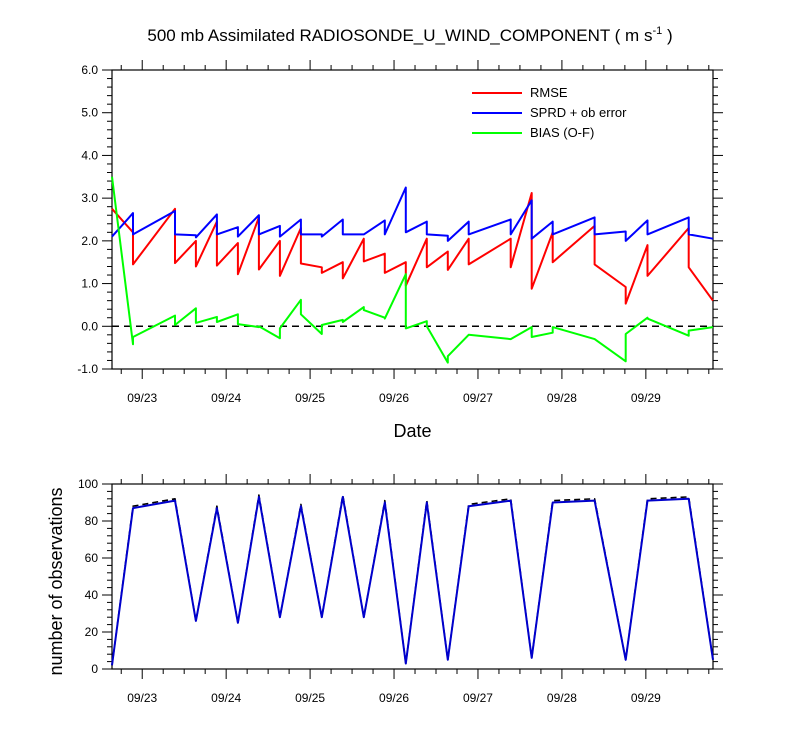  What do you see at coordinates (89, 113) in the screenshot?
I see `y-tick-label: 5.0` at bounding box center [89, 113].